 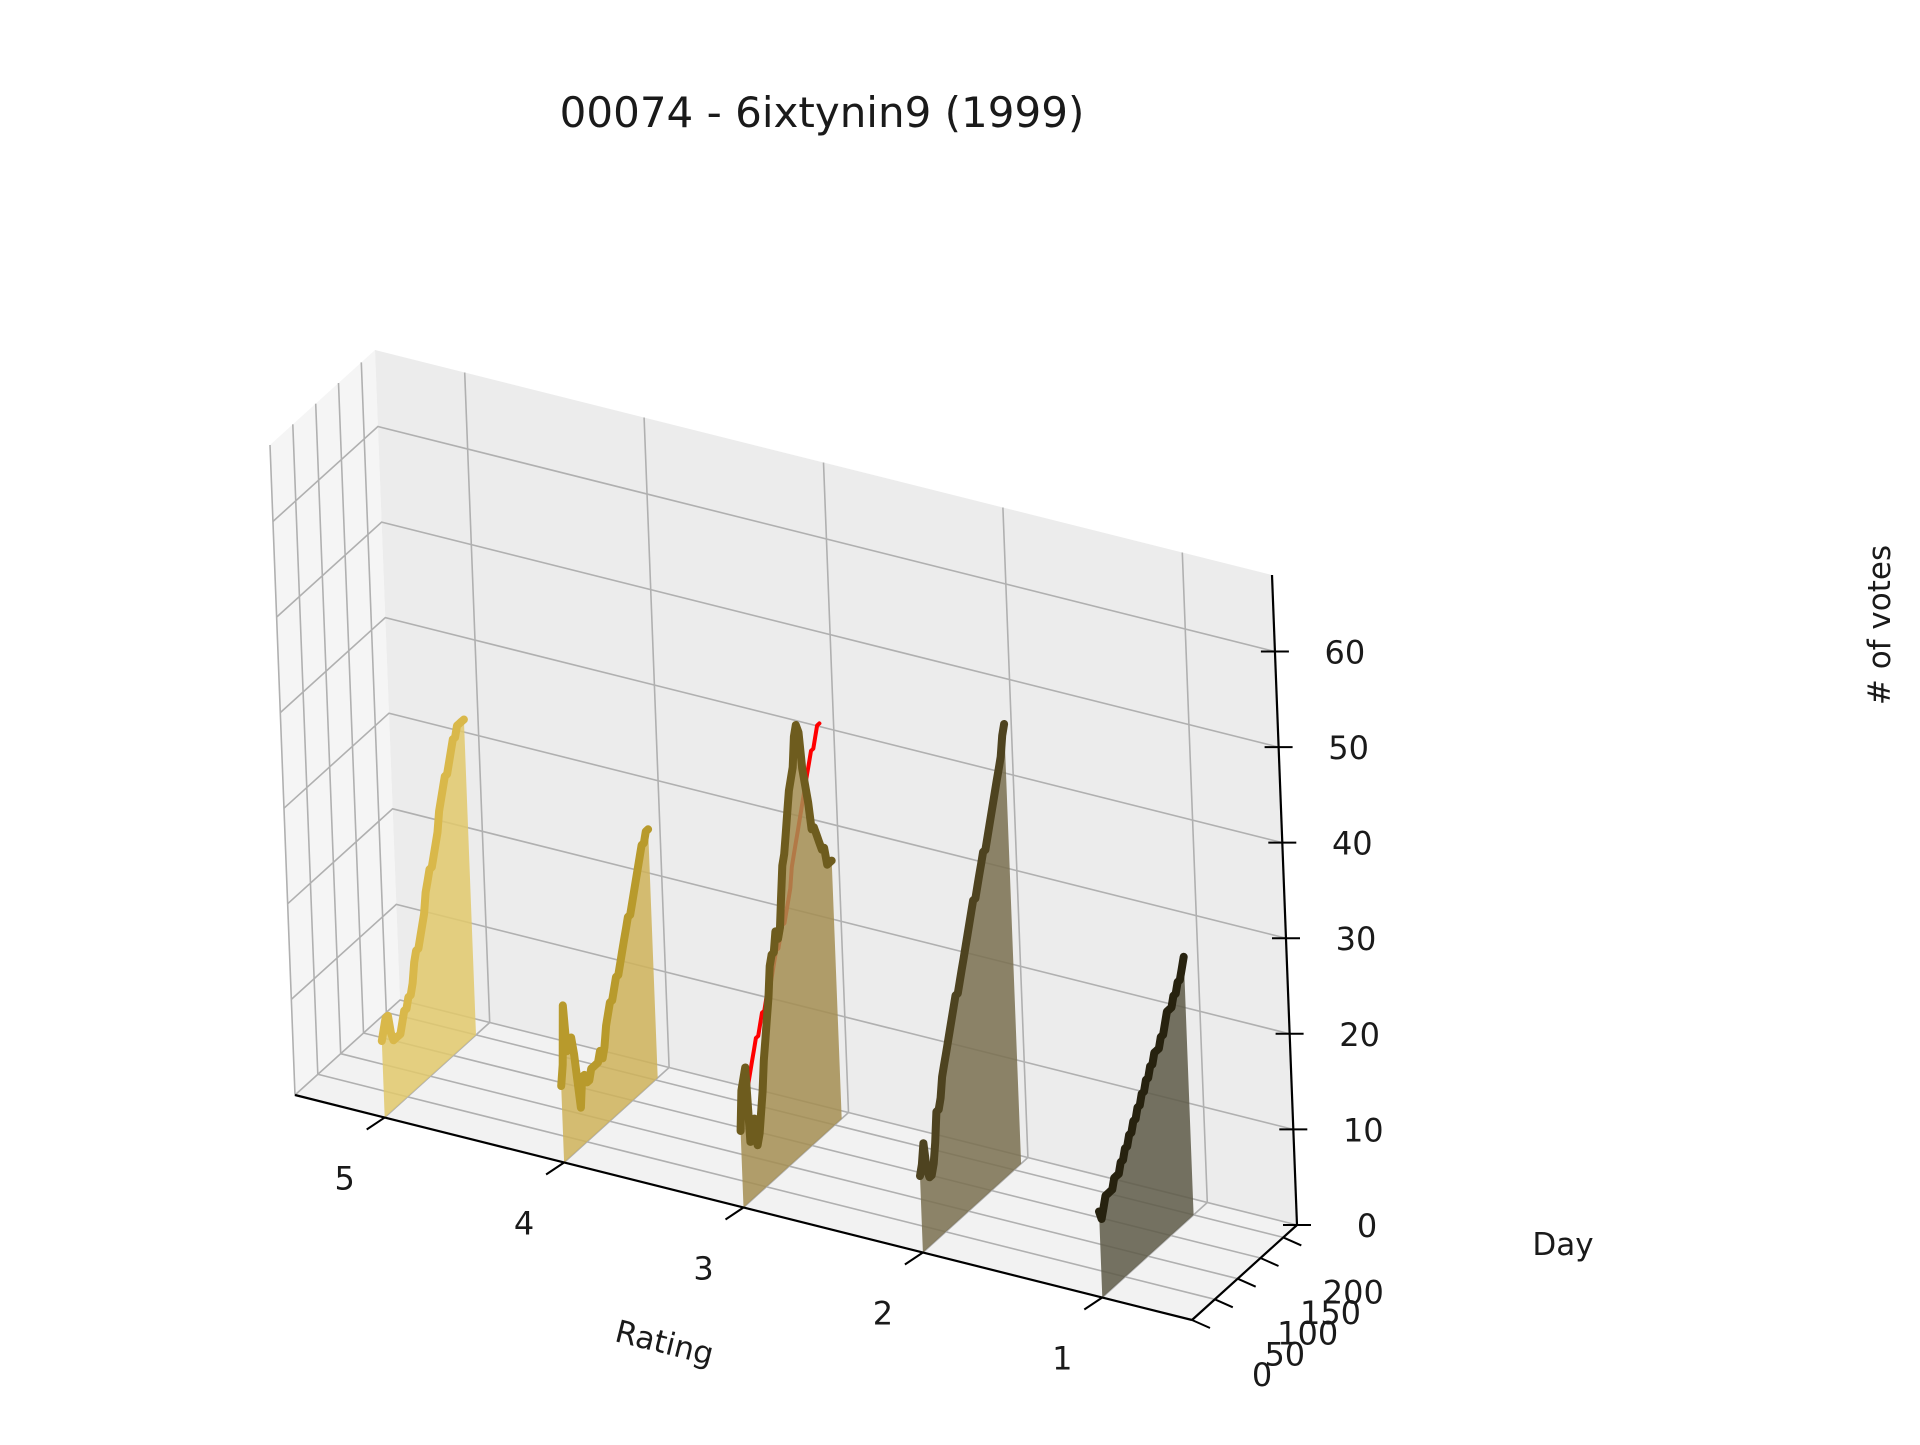 I want to click on rating-tick-label-3: 3, so click(x=703, y=1269).